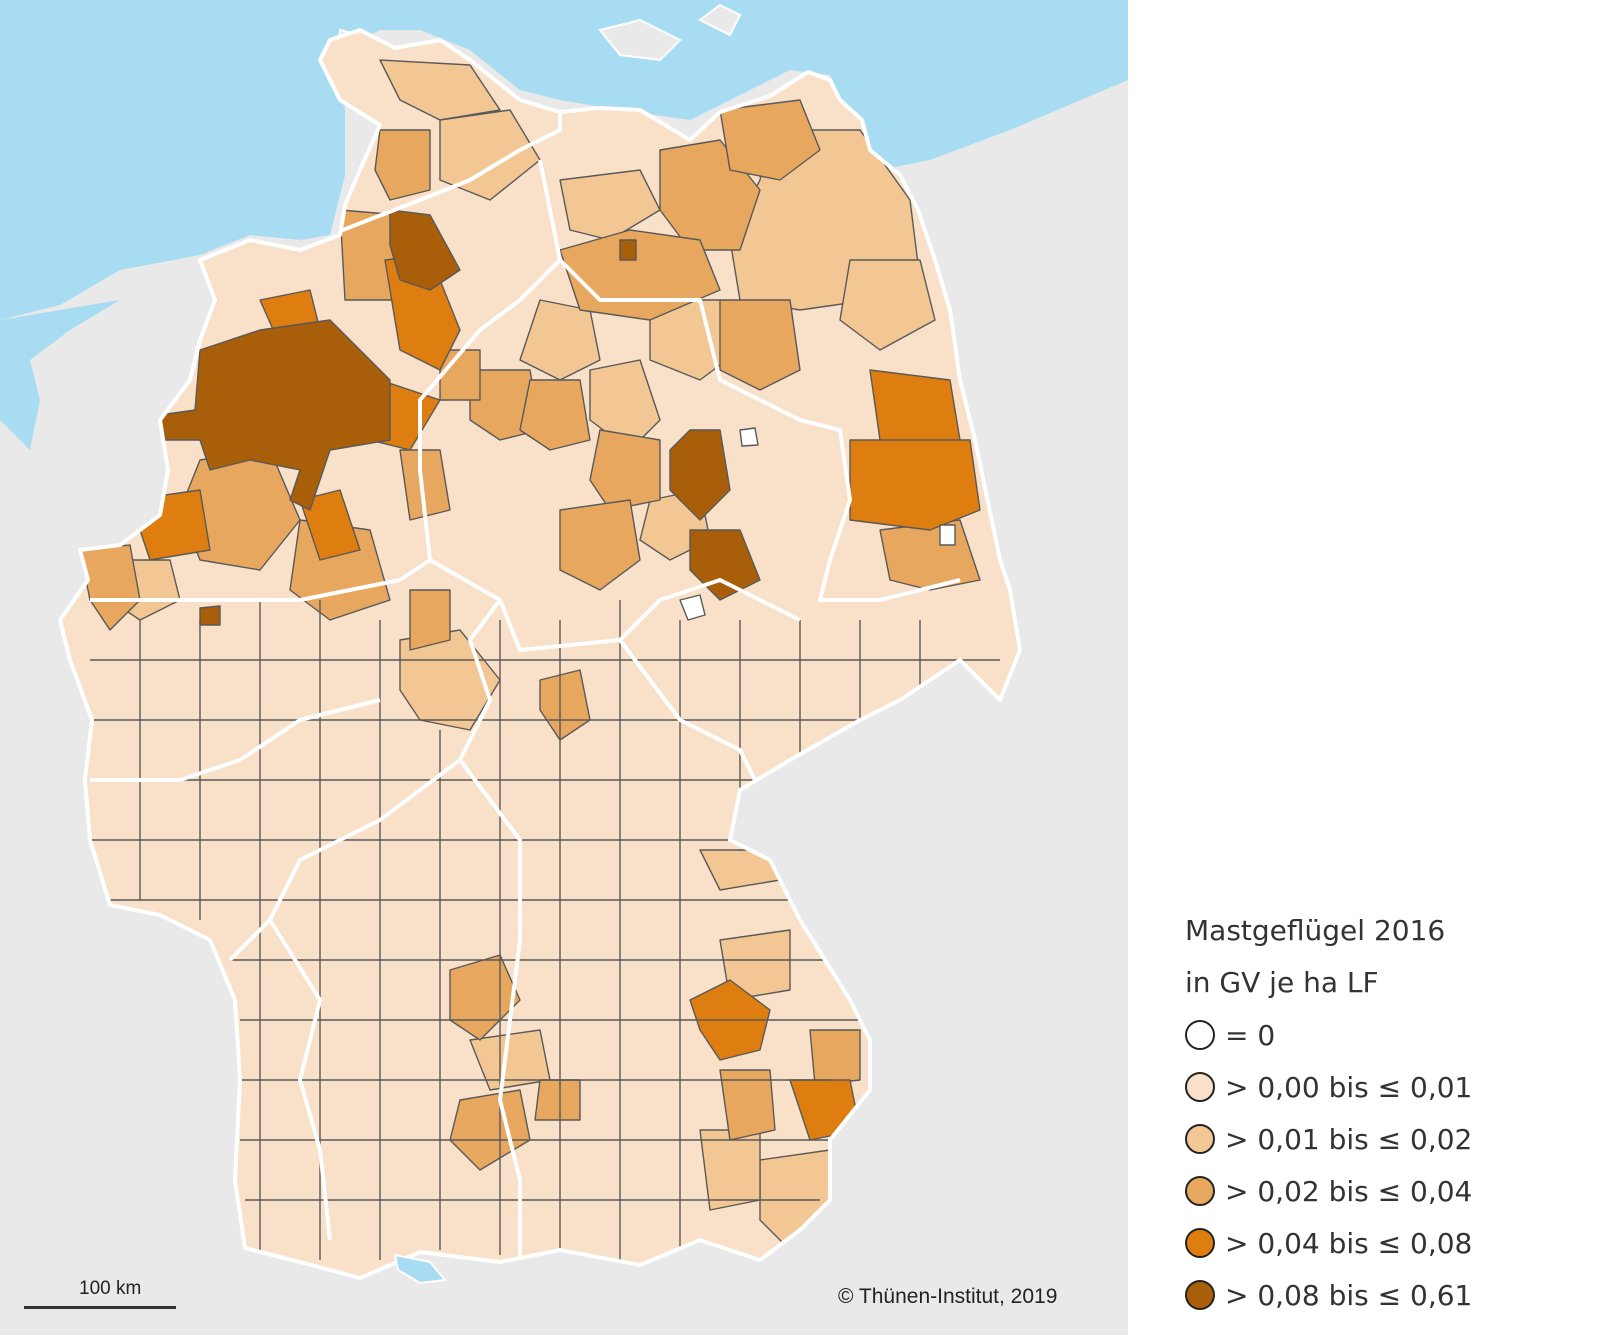  I want to click on legend-item-label: > 0,04 bis ≤ 0,08, so click(1349, 1243).